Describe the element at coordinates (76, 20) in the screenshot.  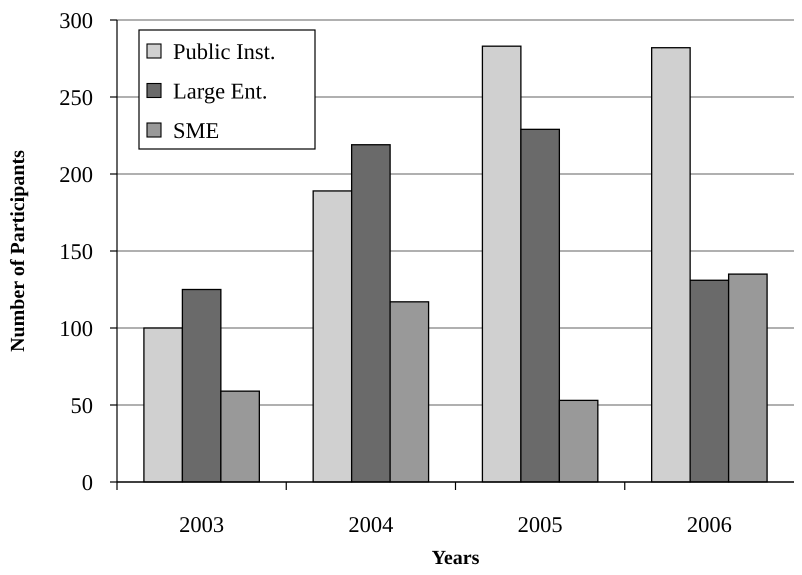
I see `y-tick-label: 300` at that location.